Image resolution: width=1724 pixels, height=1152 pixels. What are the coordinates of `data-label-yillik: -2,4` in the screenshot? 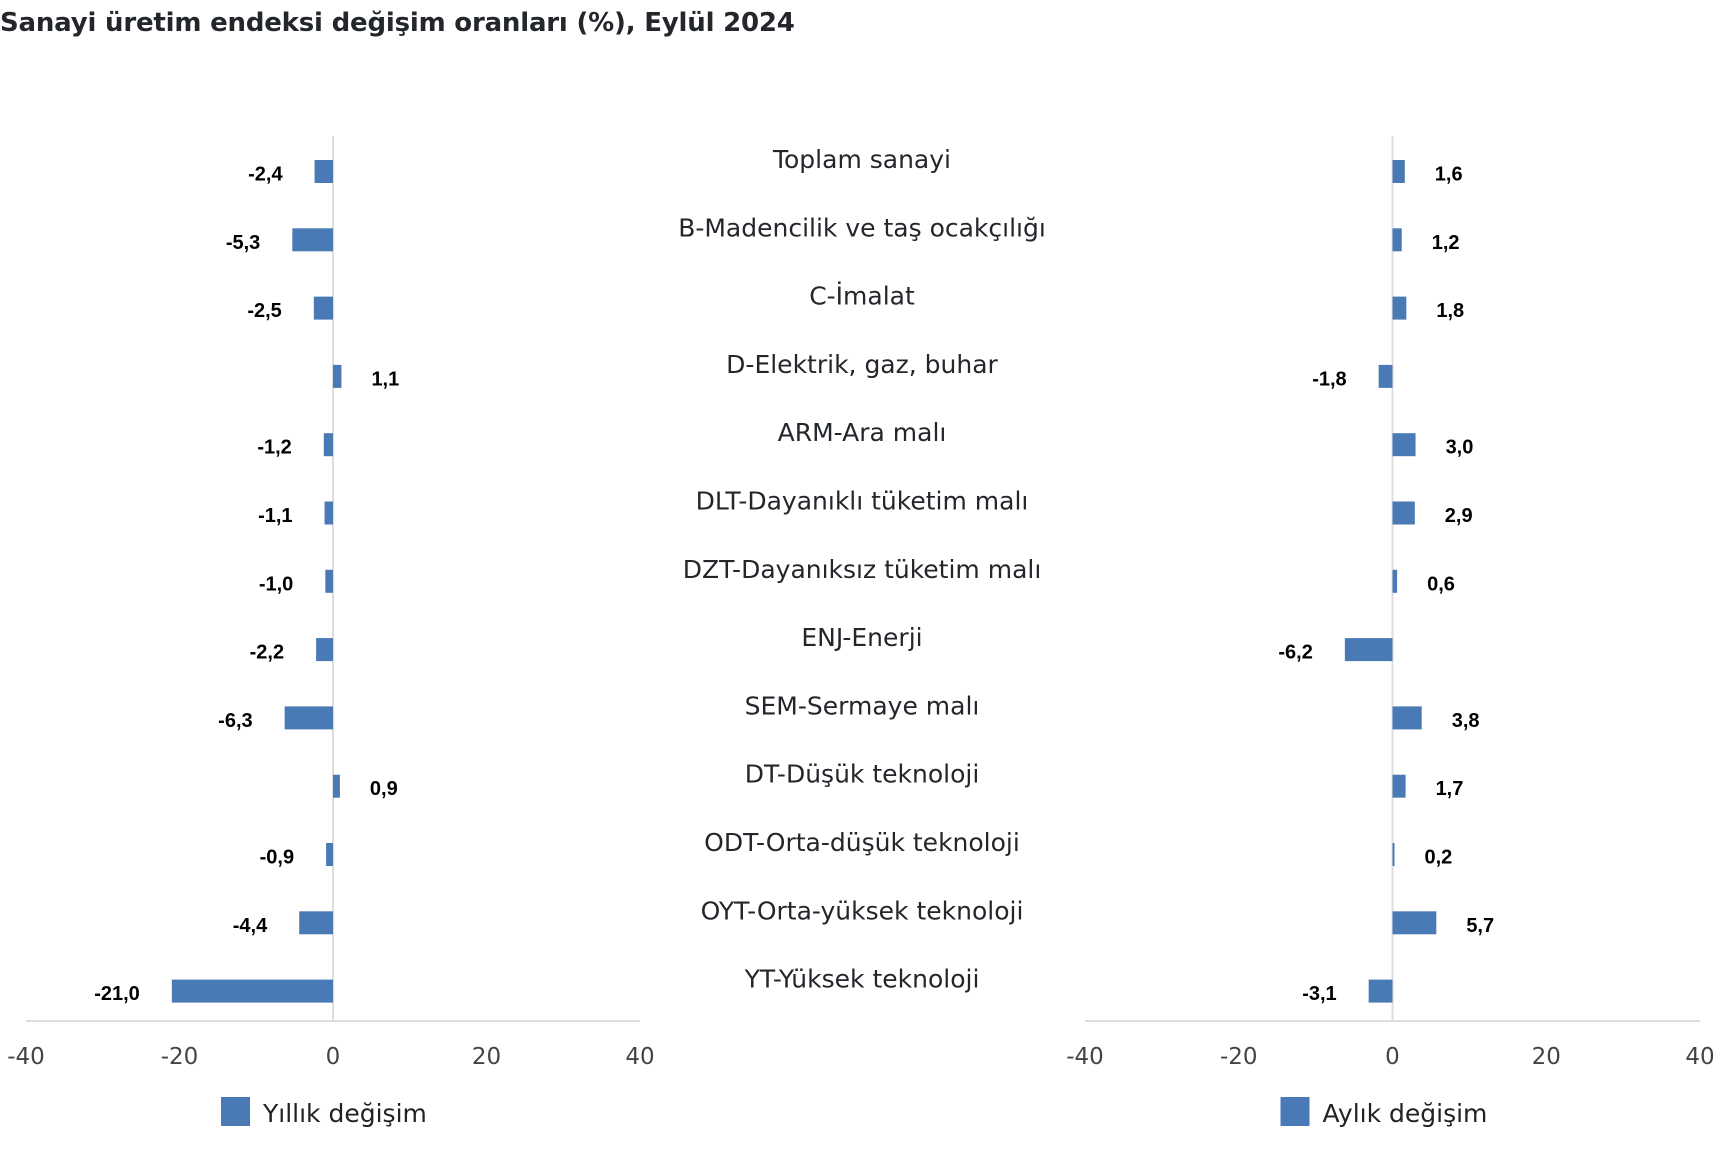 It's located at (265, 175).